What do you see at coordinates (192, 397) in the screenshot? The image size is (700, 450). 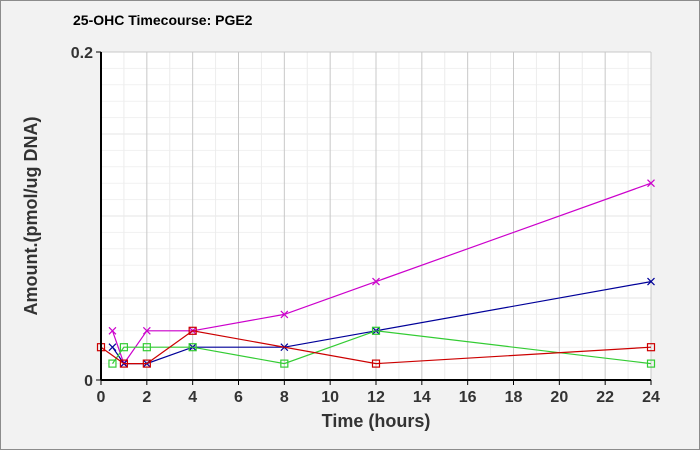 I see `x-tick-label: 4` at bounding box center [192, 397].